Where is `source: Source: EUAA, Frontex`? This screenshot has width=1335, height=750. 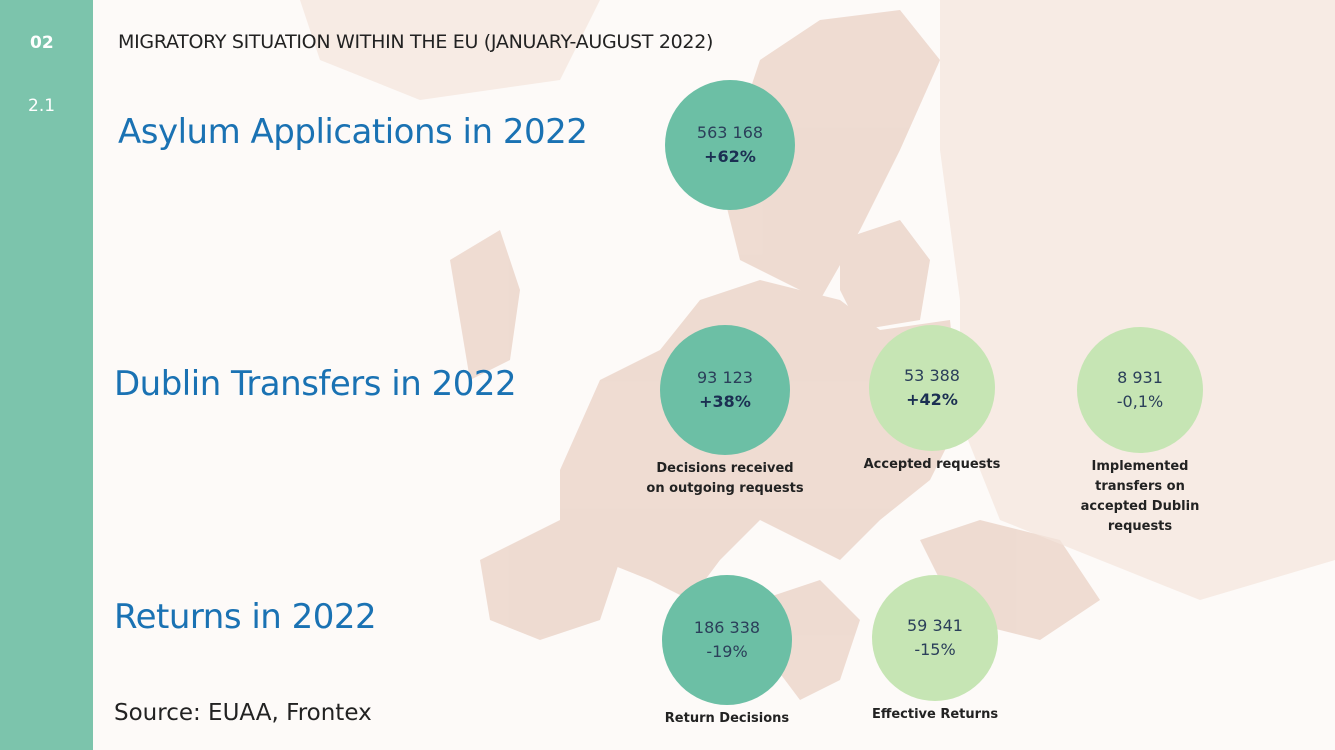
source: Source: EUAA, Frontex is located at coordinates (243, 713).